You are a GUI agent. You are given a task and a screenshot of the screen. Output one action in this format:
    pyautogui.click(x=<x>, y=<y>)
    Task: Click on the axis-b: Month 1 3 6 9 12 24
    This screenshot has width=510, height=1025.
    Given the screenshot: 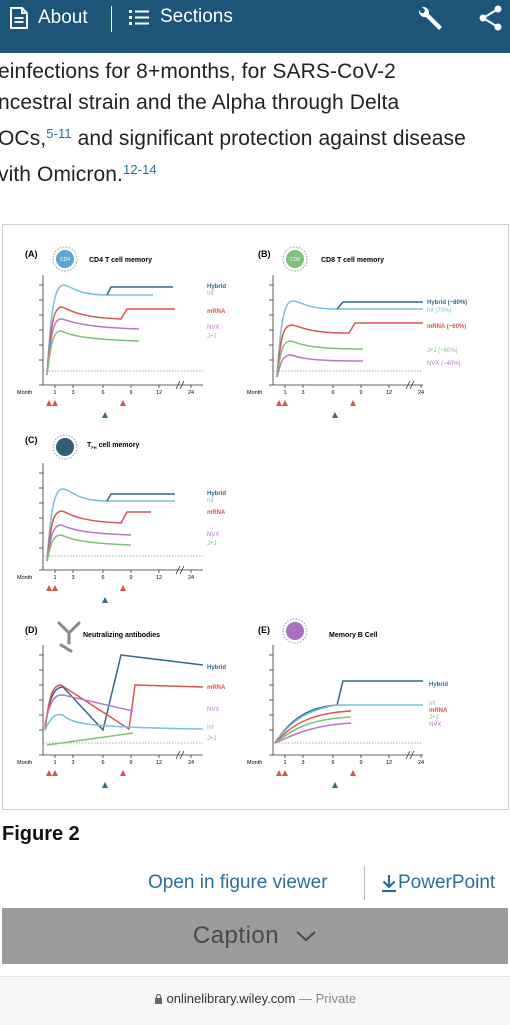 What is the action you would take?
    pyautogui.click(x=335, y=399)
    